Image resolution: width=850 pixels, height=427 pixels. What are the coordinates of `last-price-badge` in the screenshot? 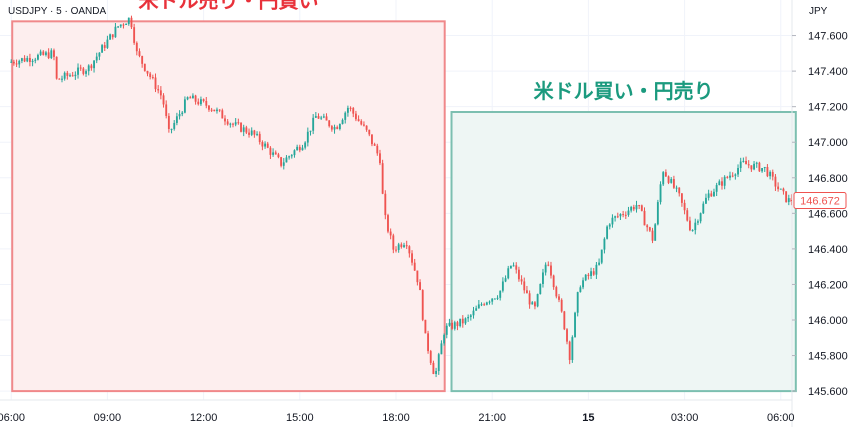 It's located at (820, 201).